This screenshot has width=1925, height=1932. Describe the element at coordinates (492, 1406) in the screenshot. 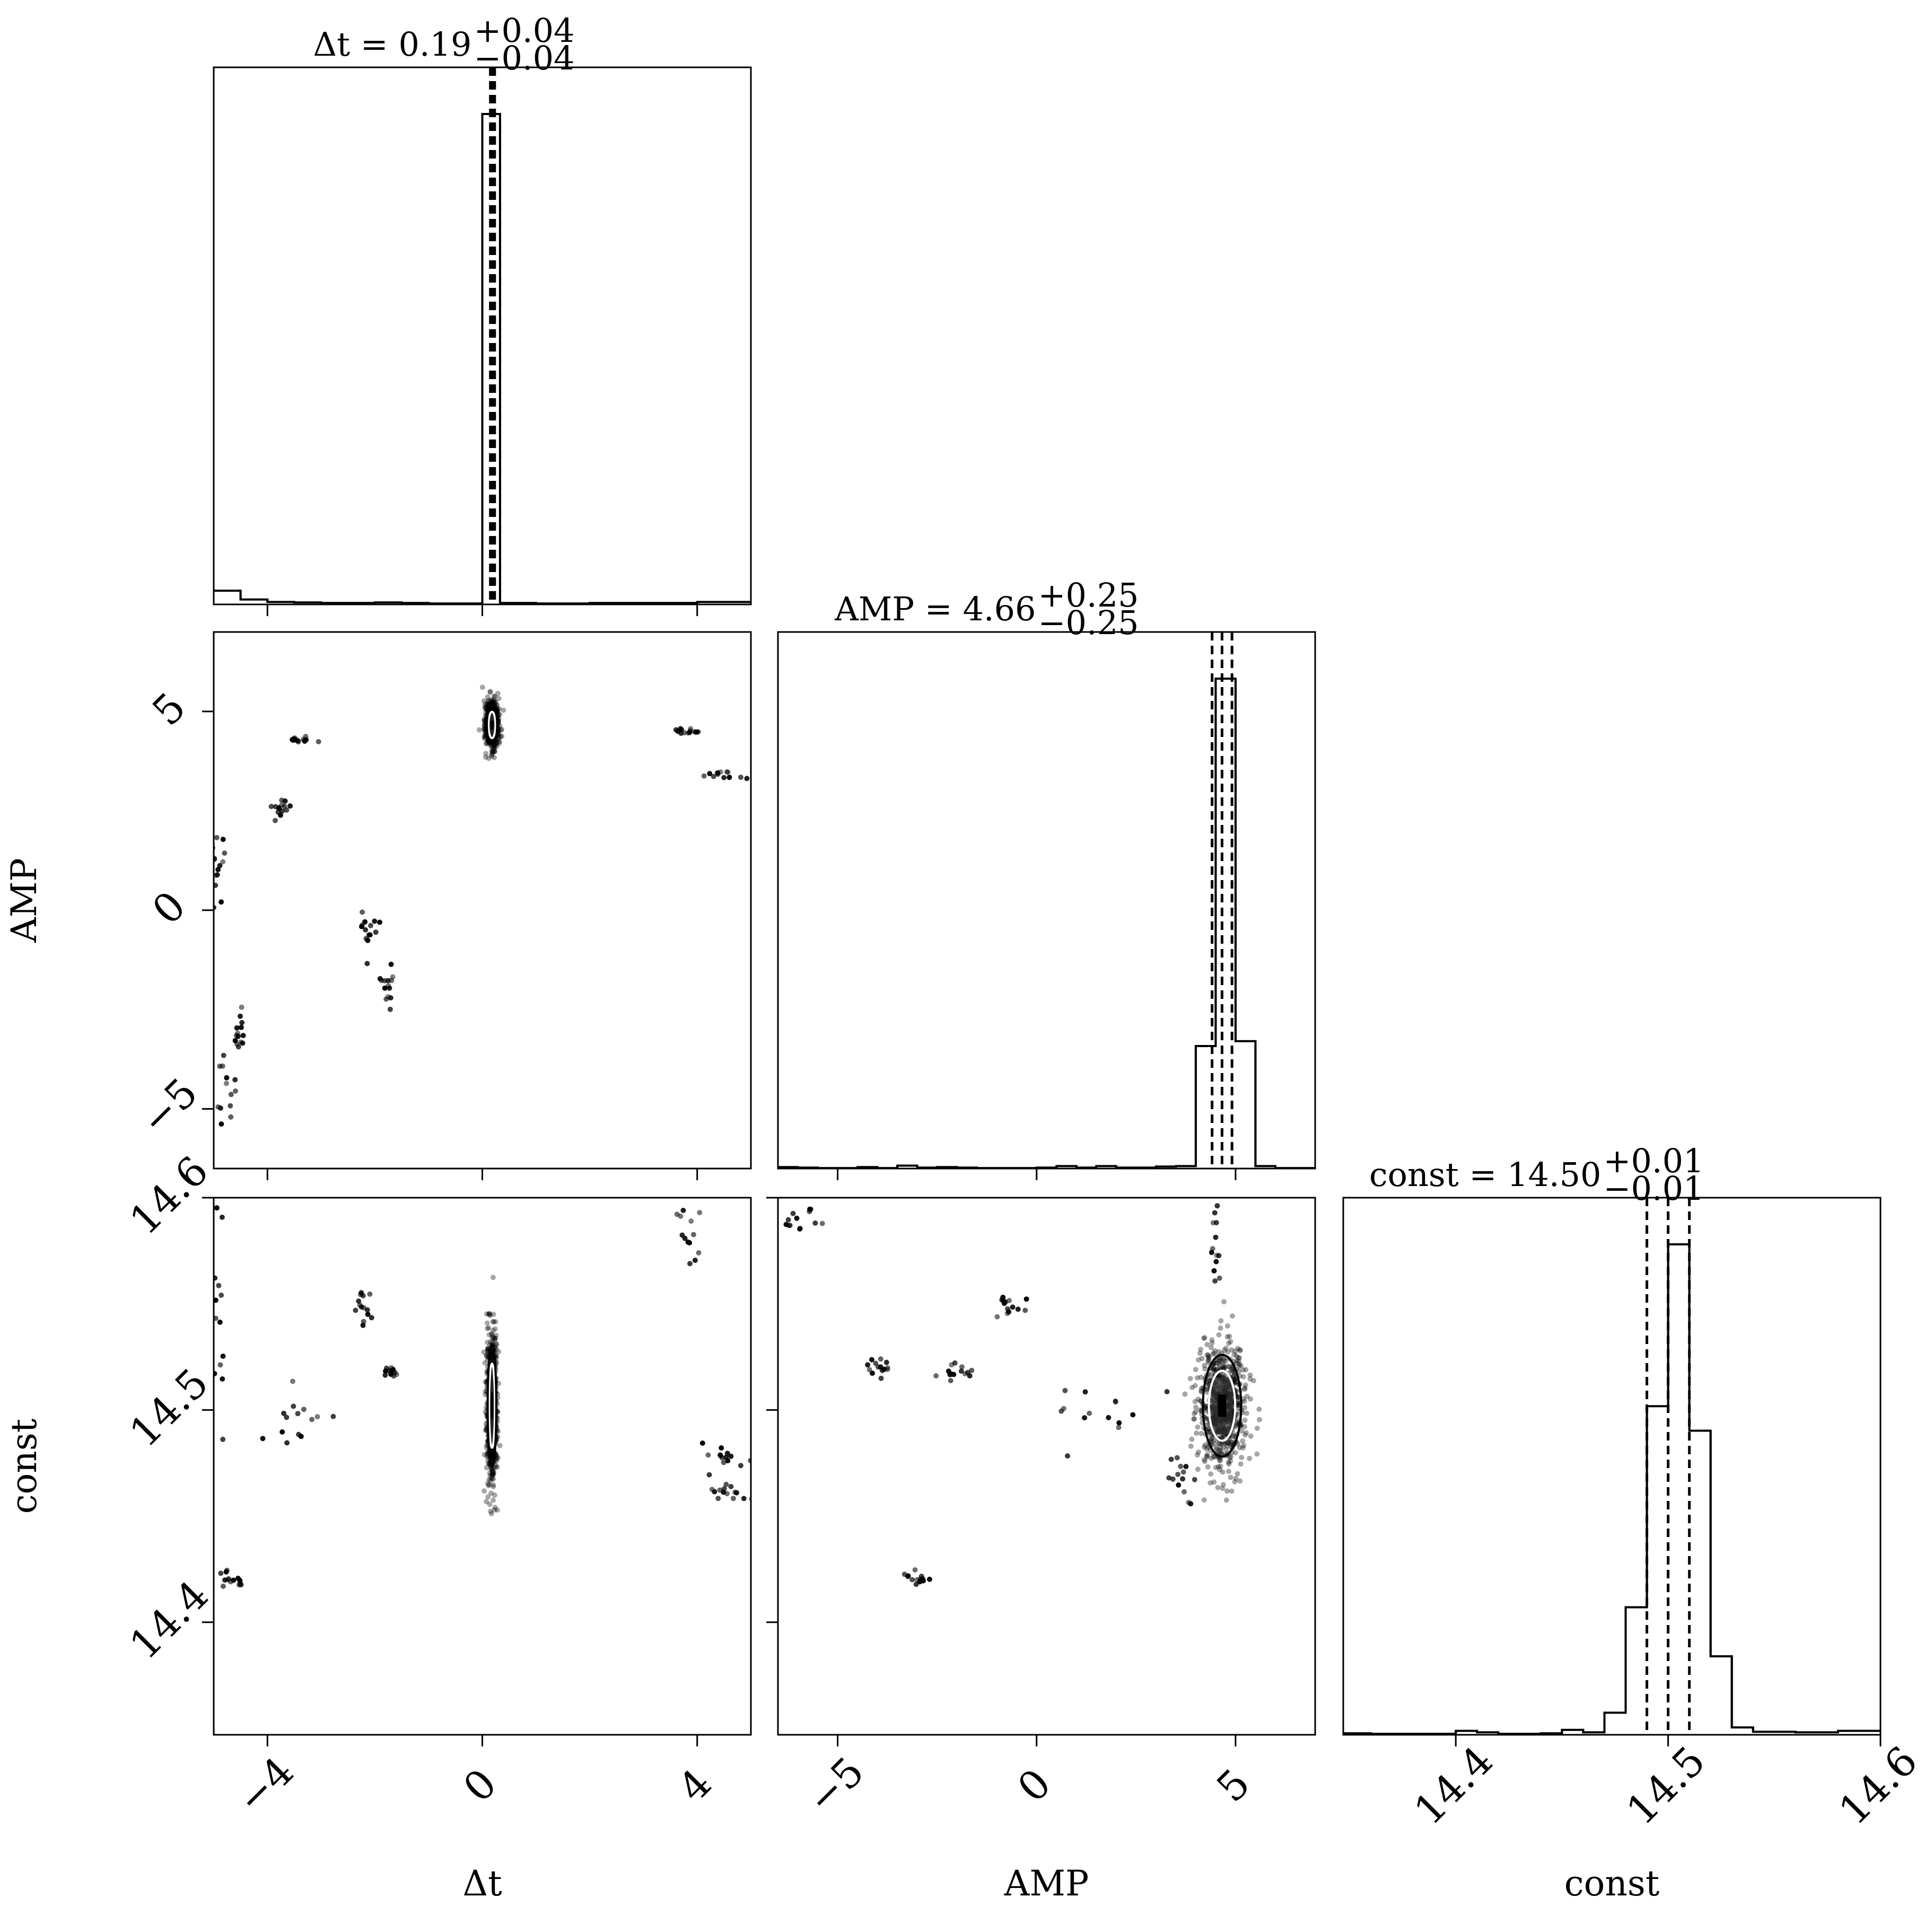

I see `contour-inner` at that location.